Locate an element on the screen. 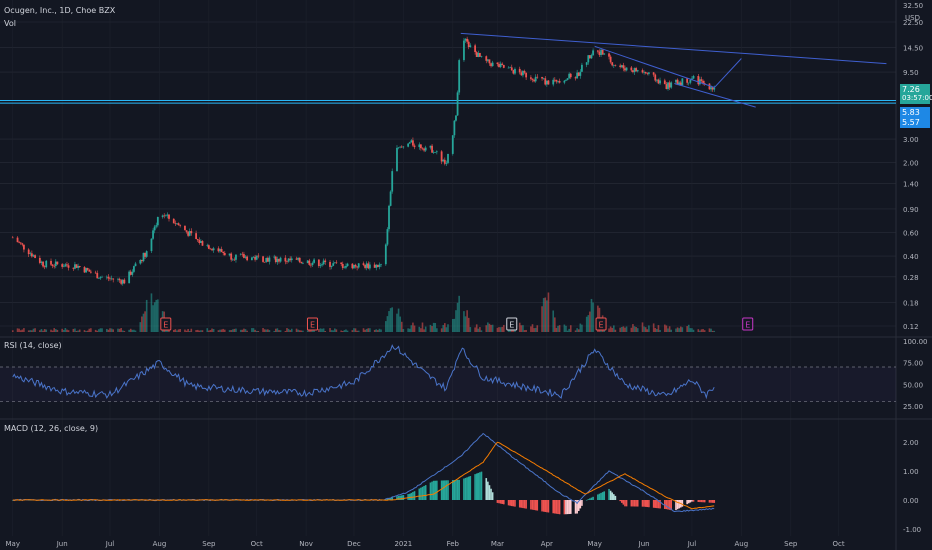 The image size is (932, 550). earnings-marker-box is located at coordinates (312, 324).